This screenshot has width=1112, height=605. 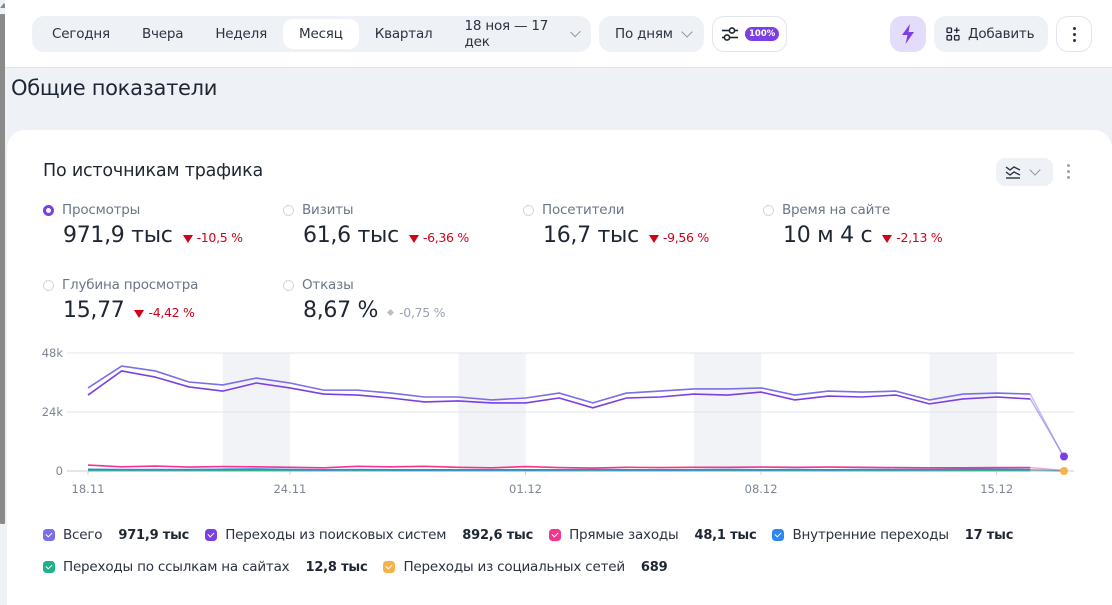 What do you see at coordinates (852, 210) in the screenshot?
I see `metric-header: Время на сайте` at bounding box center [852, 210].